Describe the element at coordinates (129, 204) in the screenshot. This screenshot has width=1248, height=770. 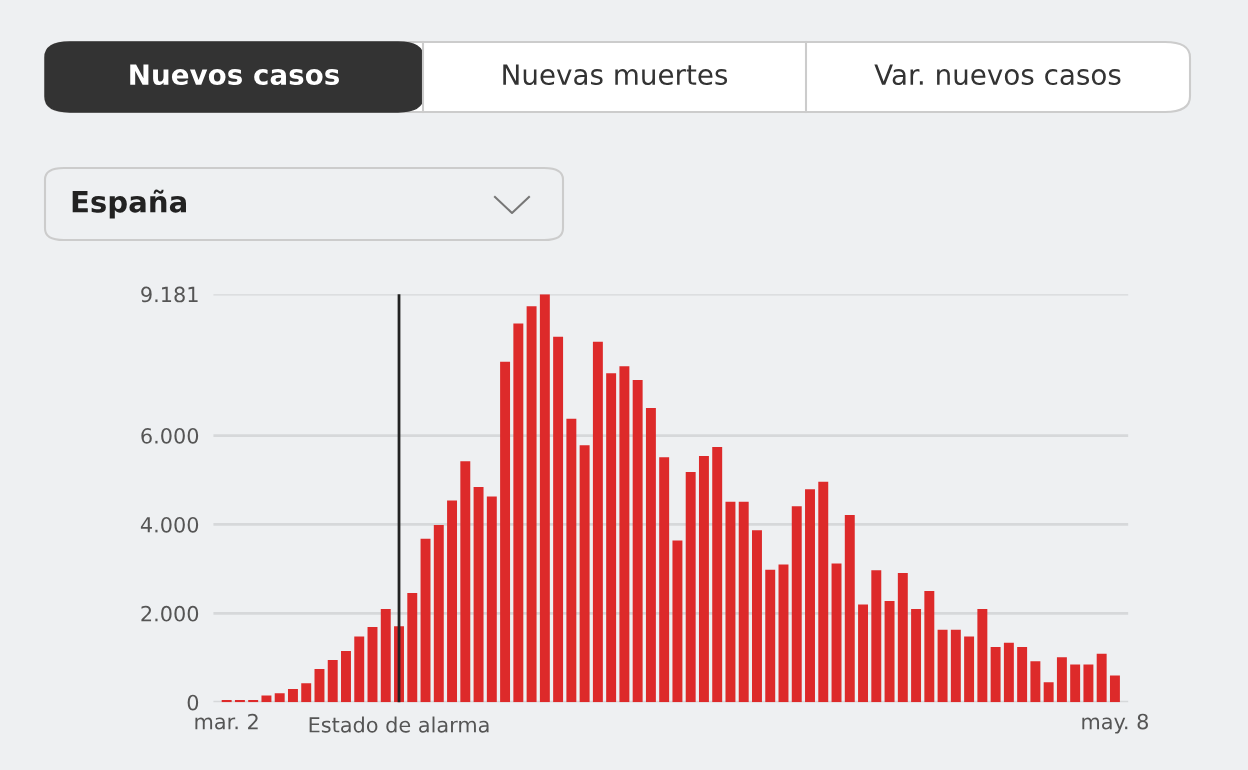
I see `text: España` at that location.